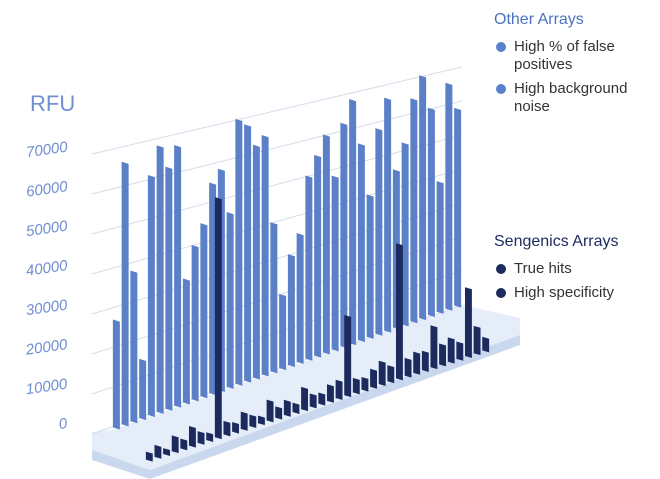  What do you see at coordinates (47, 268) in the screenshot?
I see `y-tick-label: 40000` at bounding box center [47, 268].